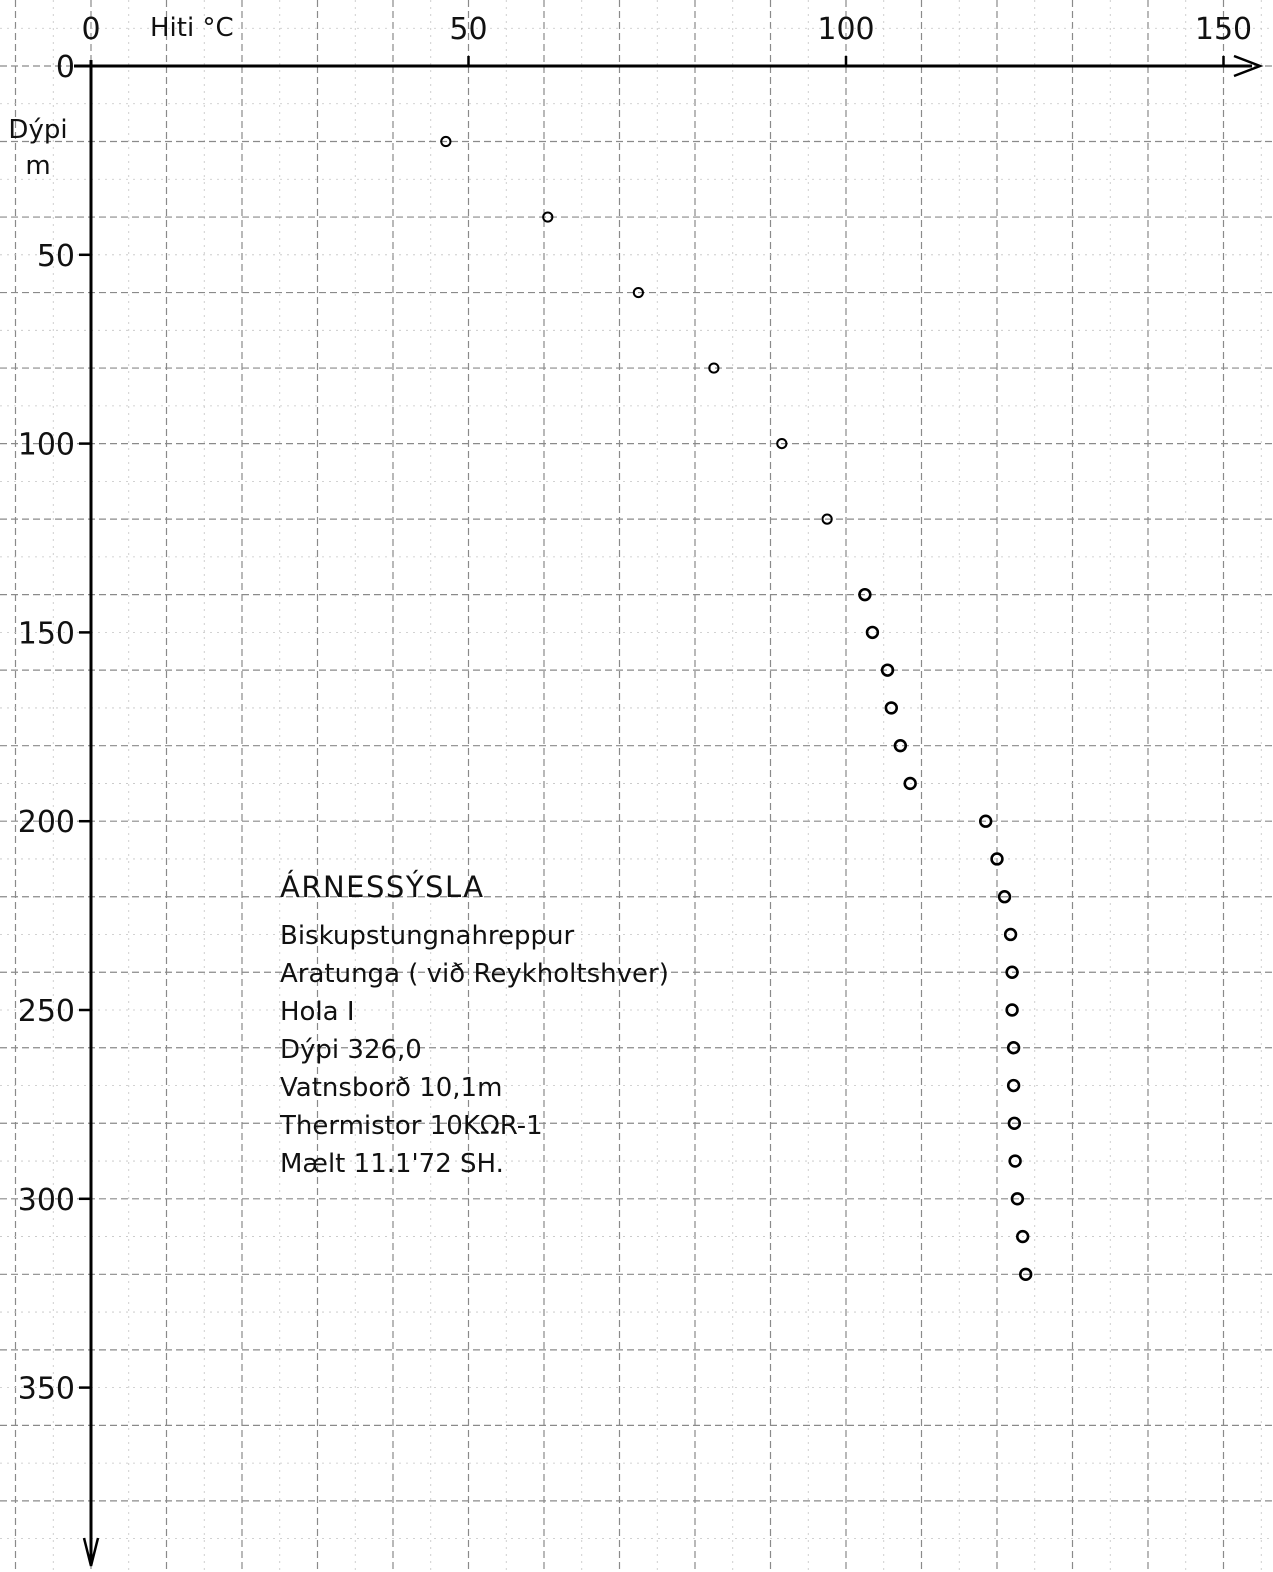  What do you see at coordinates (391, 1088) in the screenshot?
I see `annotation-line: Vatnsborð 10,1m` at bounding box center [391, 1088].